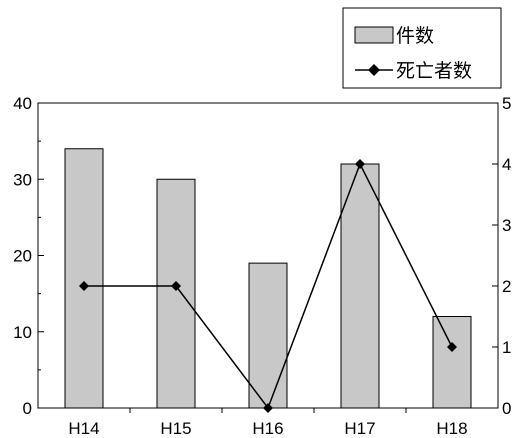  What do you see at coordinates (267, 428) in the screenshot?
I see `x-tick-label: H16` at bounding box center [267, 428].